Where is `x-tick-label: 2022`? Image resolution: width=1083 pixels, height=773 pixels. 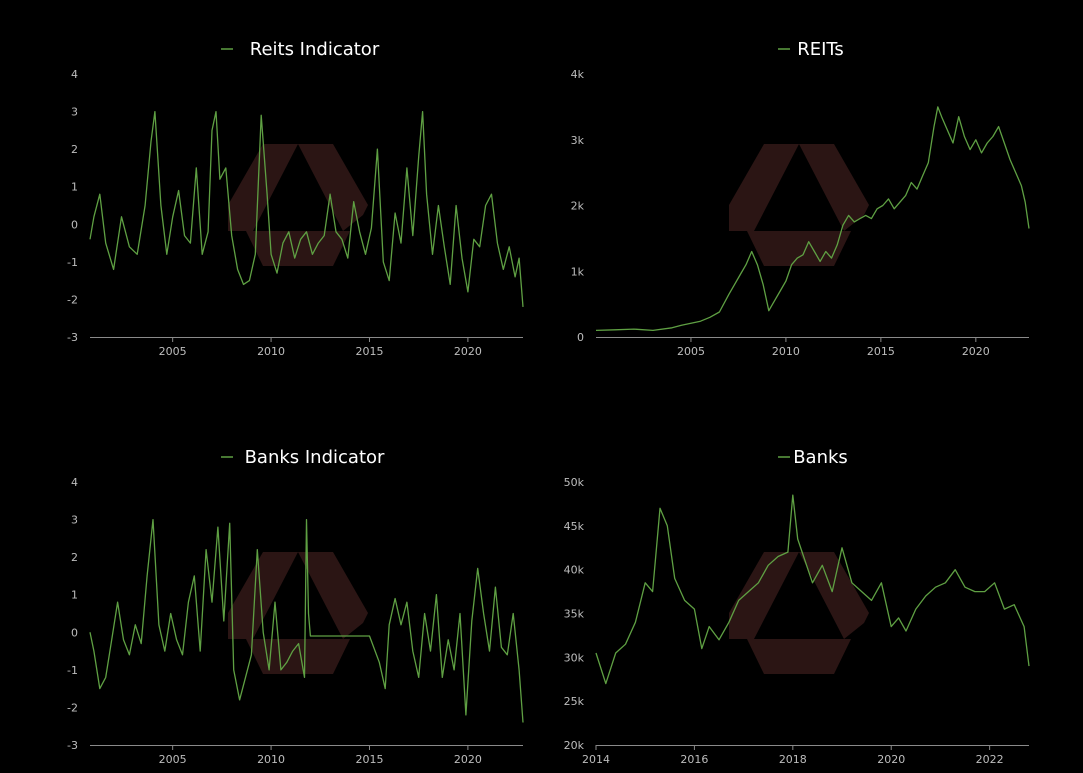
x-tick-label: 2022 is located at coordinates (990, 759).